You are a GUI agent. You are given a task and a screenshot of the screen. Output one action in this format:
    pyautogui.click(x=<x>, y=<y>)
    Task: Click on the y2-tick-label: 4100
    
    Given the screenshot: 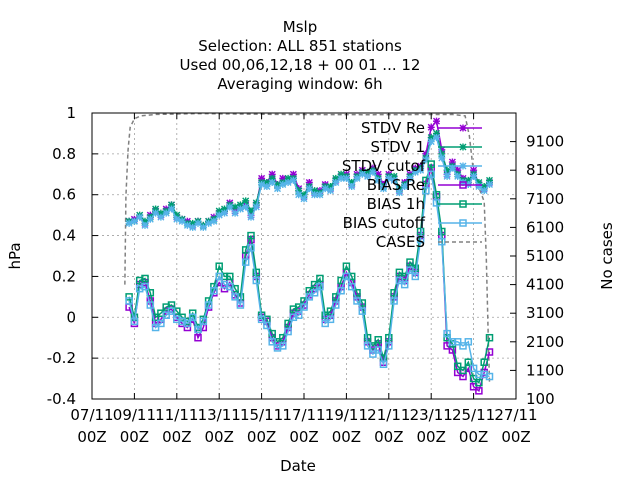 What is the action you would take?
    pyautogui.click(x=545, y=285)
    